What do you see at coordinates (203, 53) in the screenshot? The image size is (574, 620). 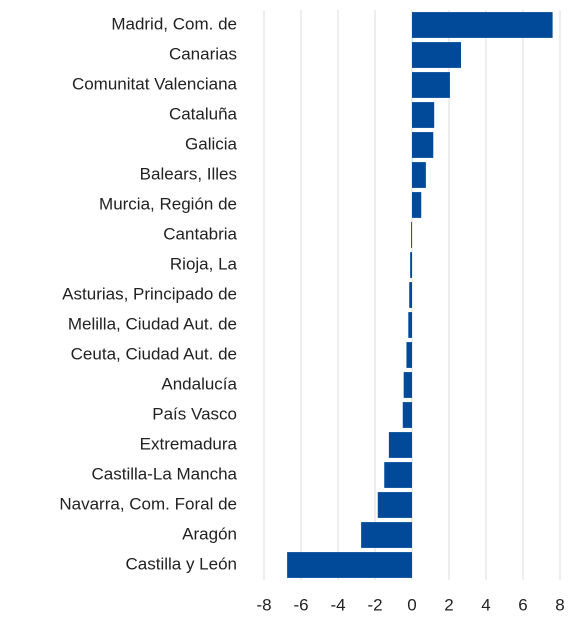 I see `y-tick-label: Canarias` at bounding box center [203, 53].